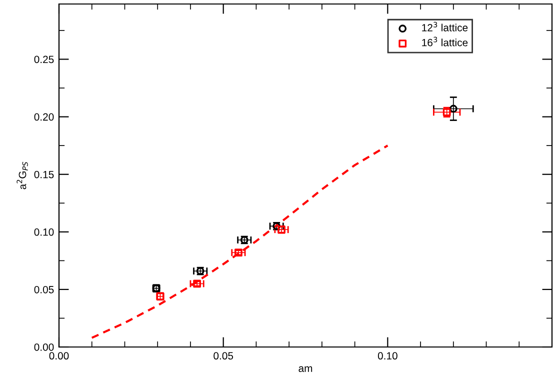 This screenshot has height=376, width=554. I want to click on y-tick-label: 0.20, so click(44, 117).